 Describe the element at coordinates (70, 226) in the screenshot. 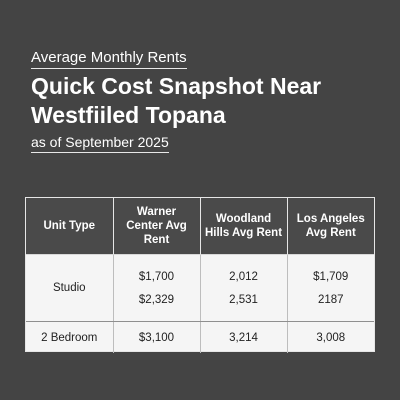

I see `column-header-unit-type: Unit Type` at that location.